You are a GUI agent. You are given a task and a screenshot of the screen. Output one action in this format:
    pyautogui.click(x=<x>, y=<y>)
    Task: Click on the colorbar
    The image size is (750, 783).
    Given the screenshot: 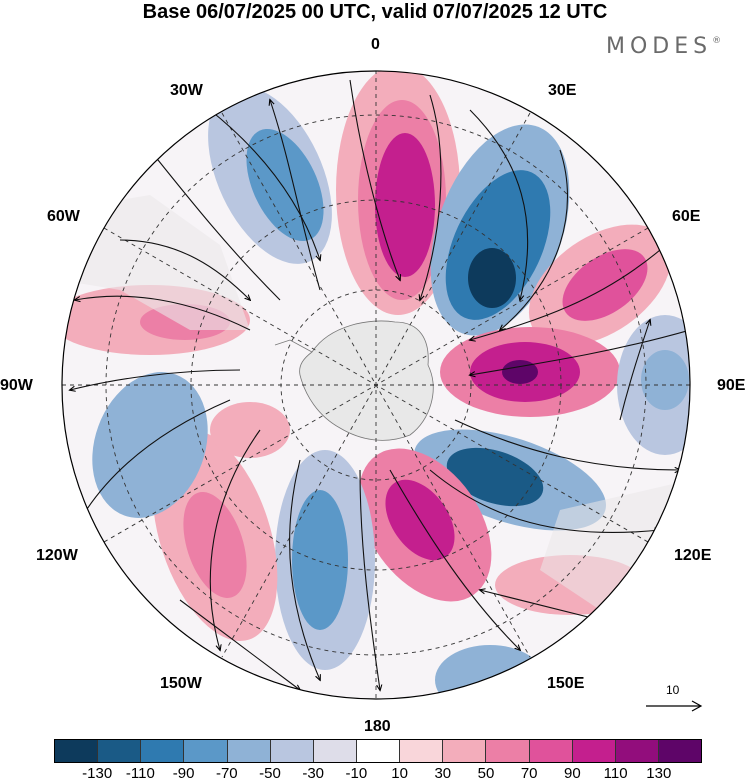 What is the action you would take?
    pyautogui.click(x=378, y=751)
    